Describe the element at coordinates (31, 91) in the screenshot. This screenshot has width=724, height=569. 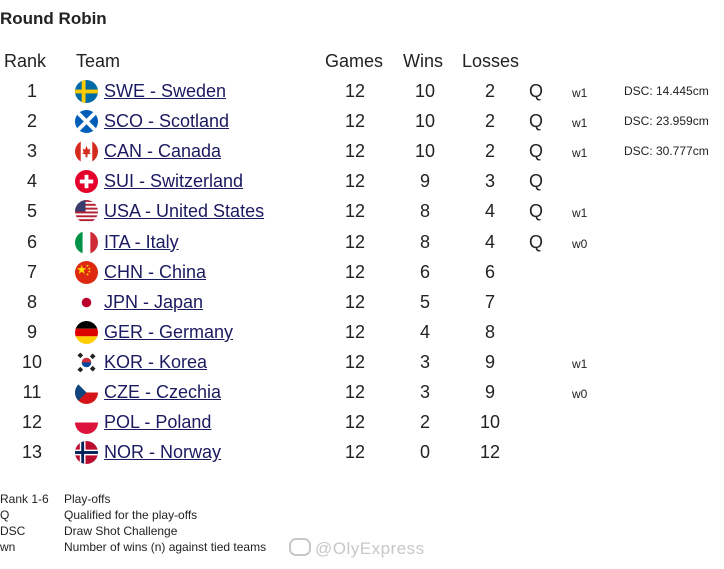
I see `rank-cell: 1` at that location.